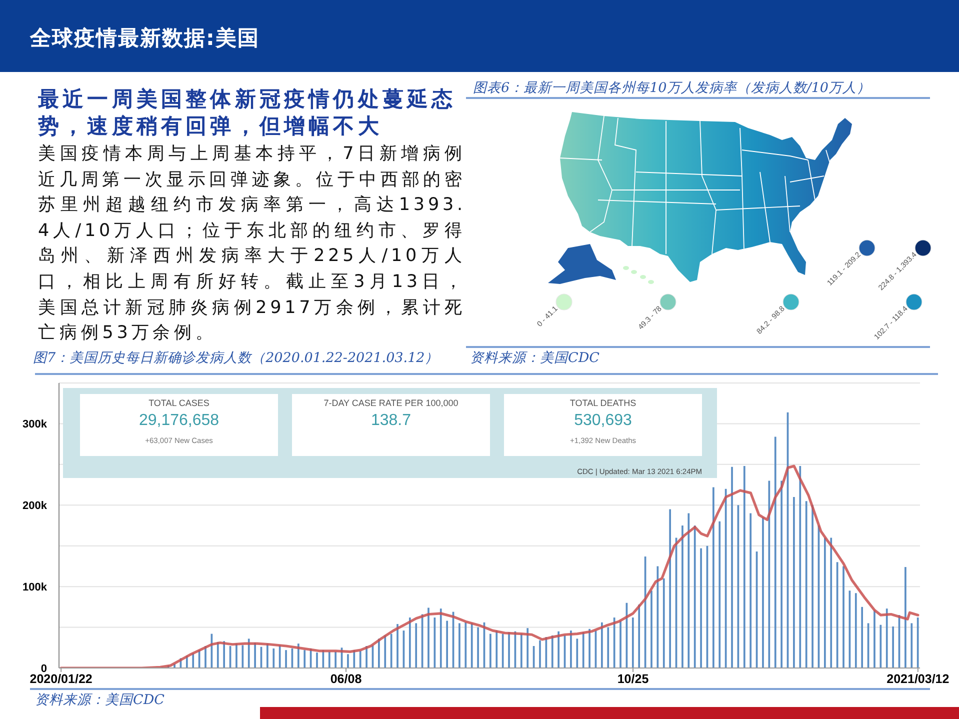 This screenshot has height=719, width=959. Describe the element at coordinates (391, 414) in the screenshot. I see `annotation: 7-DAY CASE RATE PER 100,000 138.7` at that location.